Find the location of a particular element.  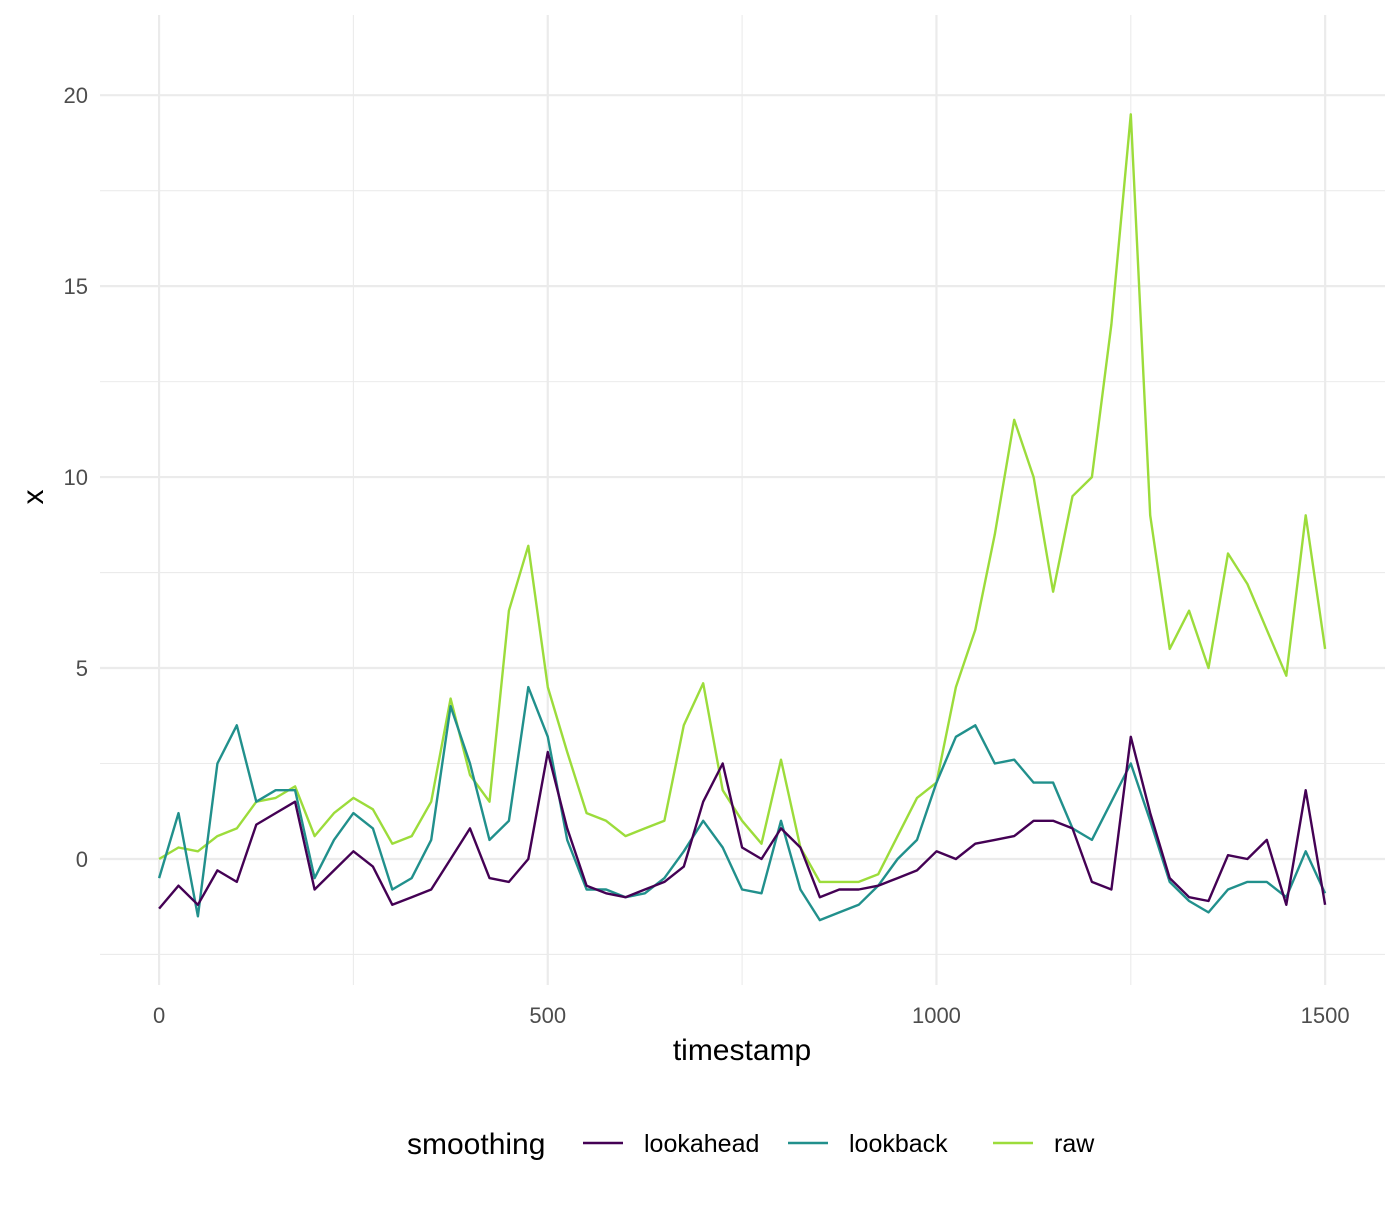

x-tick-label: 0 is located at coordinates (159, 1015).